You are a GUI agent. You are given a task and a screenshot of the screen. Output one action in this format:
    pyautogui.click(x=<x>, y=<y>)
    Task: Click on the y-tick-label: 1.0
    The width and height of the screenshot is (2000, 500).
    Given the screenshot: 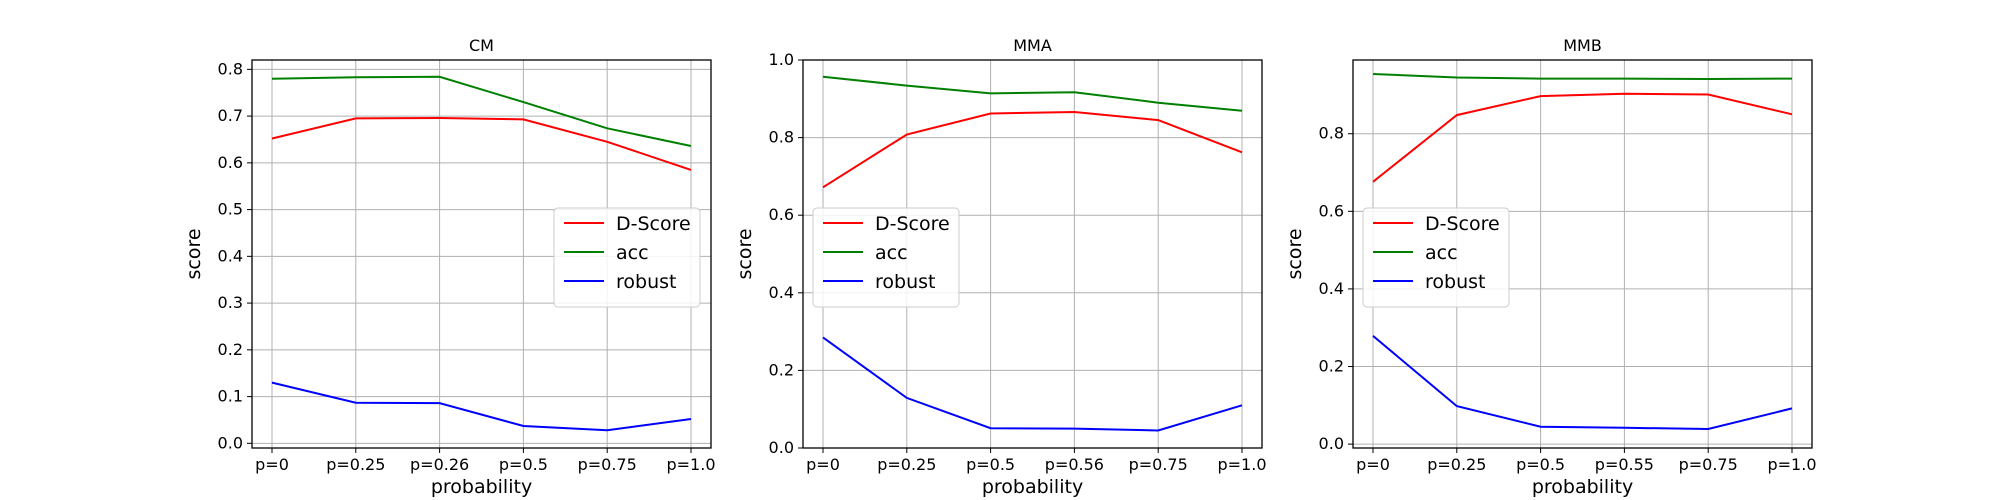 What is the action you would take?
    pyautogui.click(x=781, y=59)
    